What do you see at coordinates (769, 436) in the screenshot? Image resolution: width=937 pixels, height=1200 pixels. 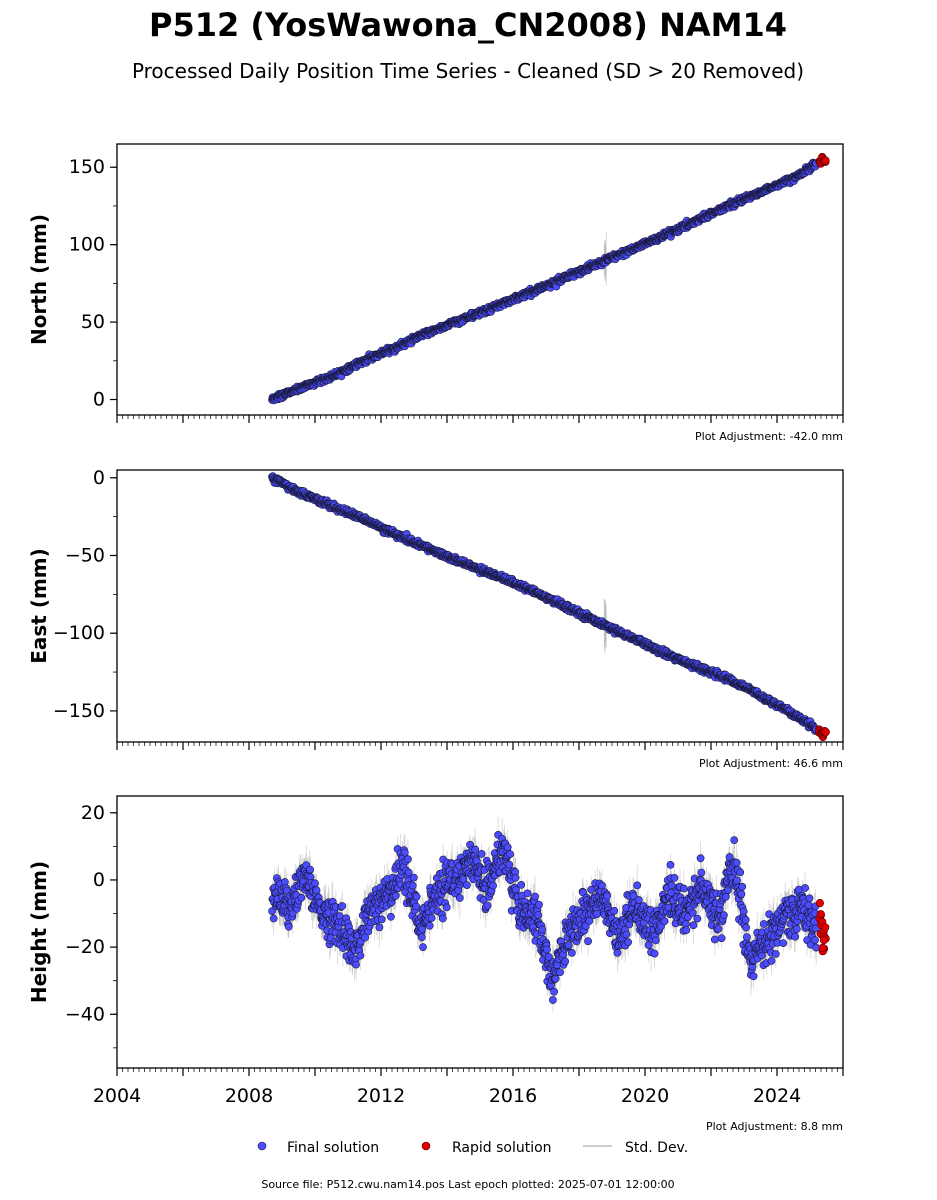 I see `plot-adjustment-north: Plot Adjustment: -42.0 mm` at bounding box center [769, 436].